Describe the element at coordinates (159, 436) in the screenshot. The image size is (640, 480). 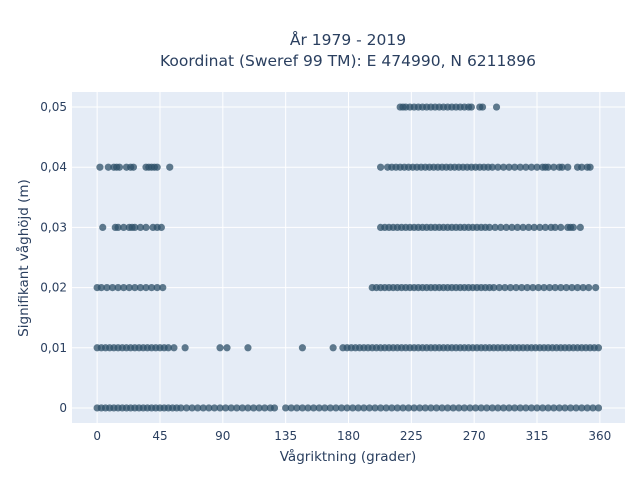
I see `x-tick-label: 45` at that location.